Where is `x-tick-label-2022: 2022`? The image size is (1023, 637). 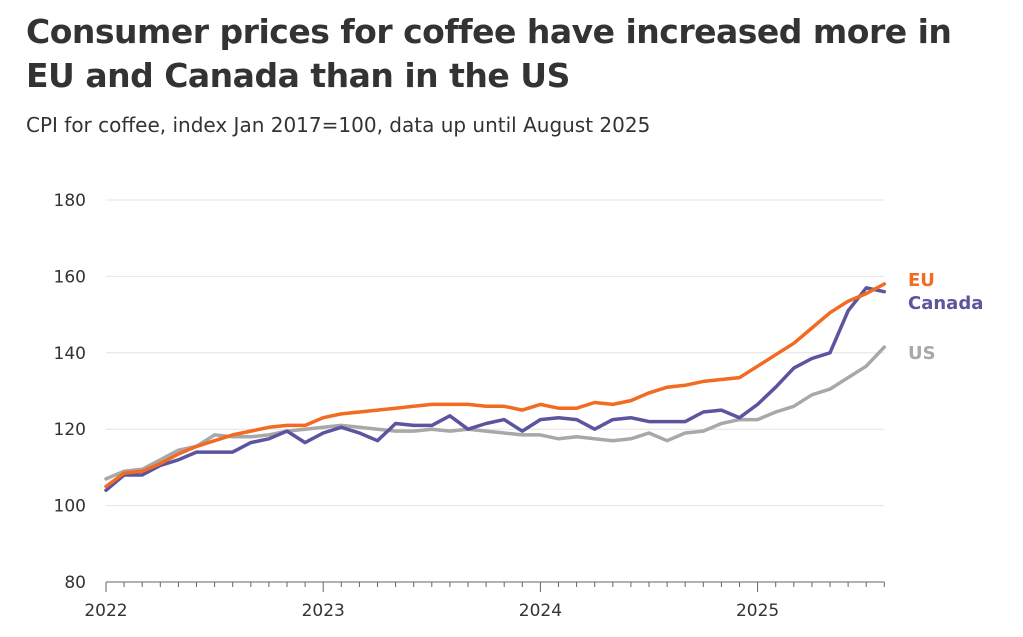
x-tick-label-2022: 2022 is located at coordinates (105, 611).